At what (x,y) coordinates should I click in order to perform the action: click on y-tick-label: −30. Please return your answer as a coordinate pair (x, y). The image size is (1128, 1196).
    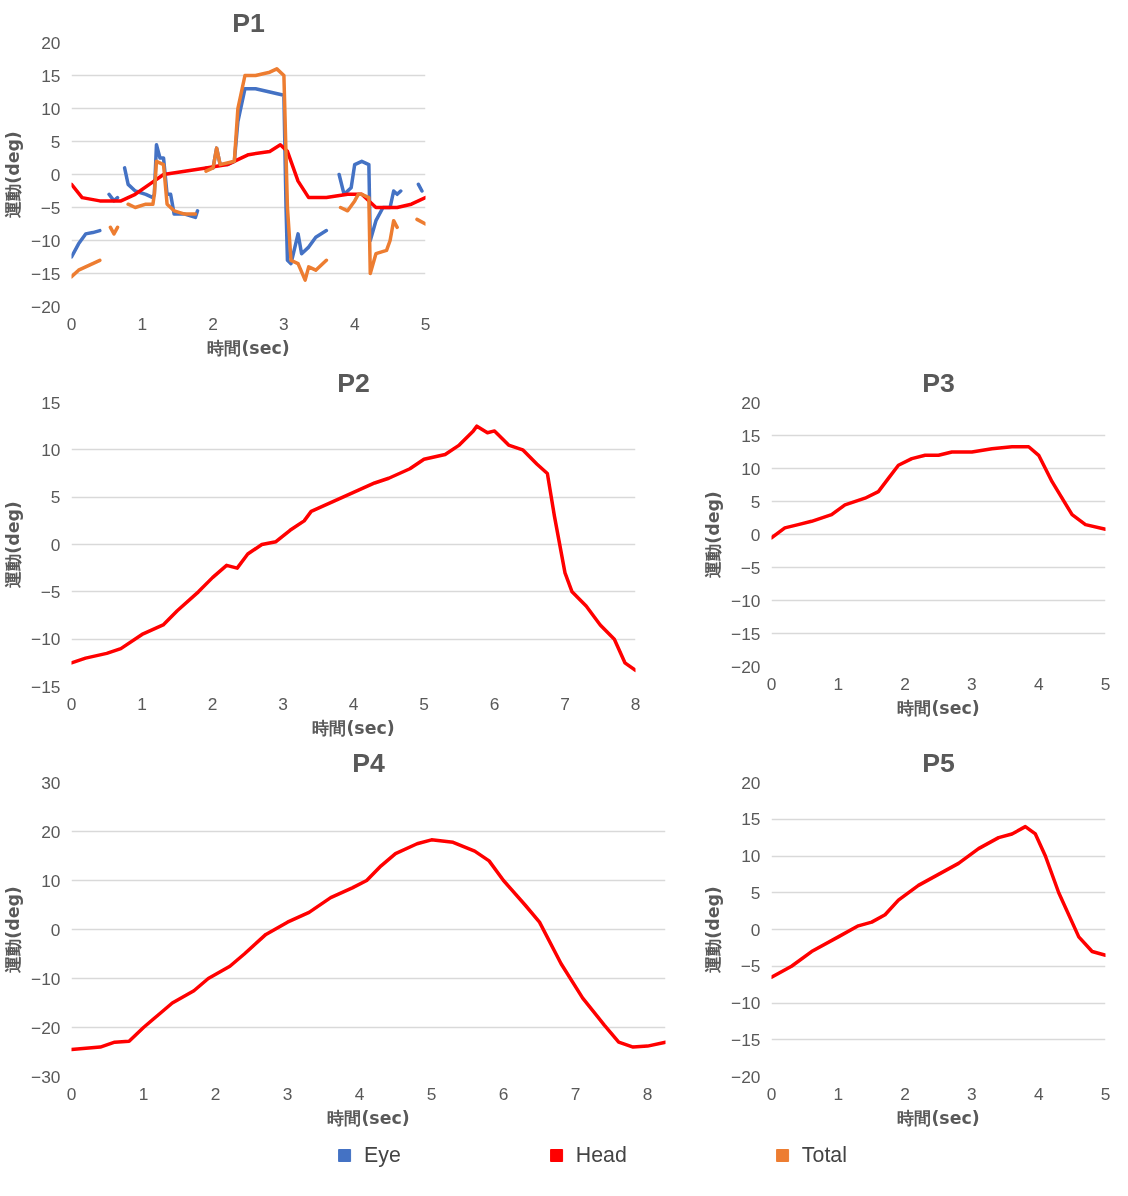
    Looking at the image, I should click on (46, 1076).